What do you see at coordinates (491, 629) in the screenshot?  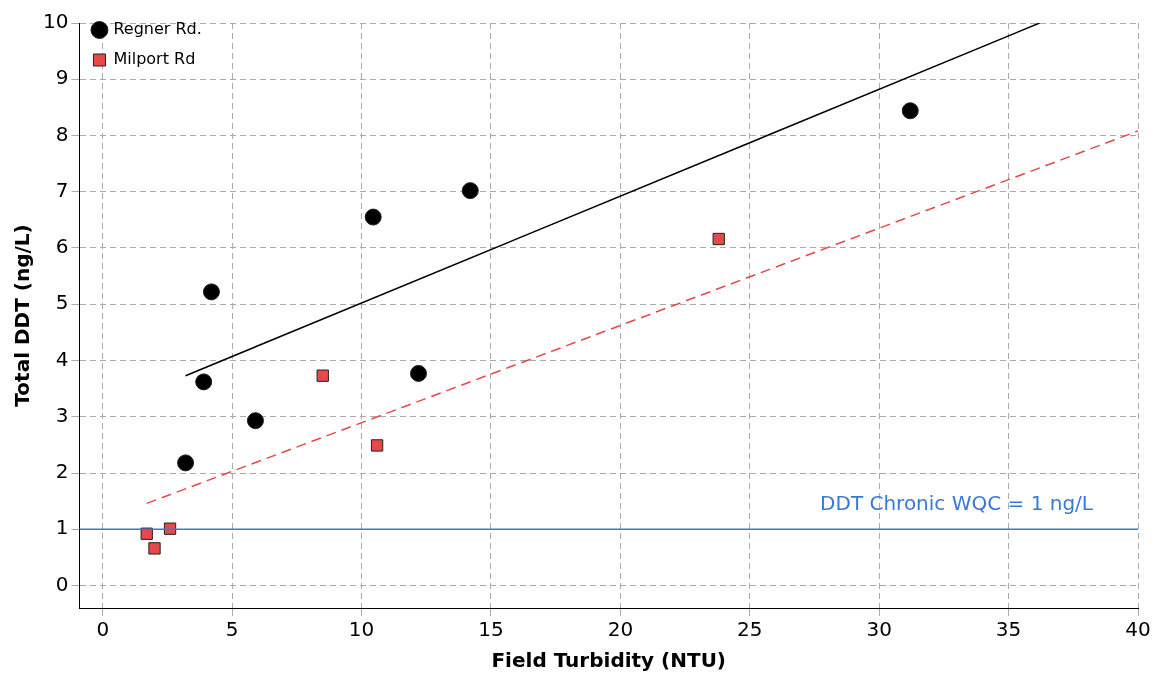 I see `x-tick-label: 15` at bounding box center [491, 629].